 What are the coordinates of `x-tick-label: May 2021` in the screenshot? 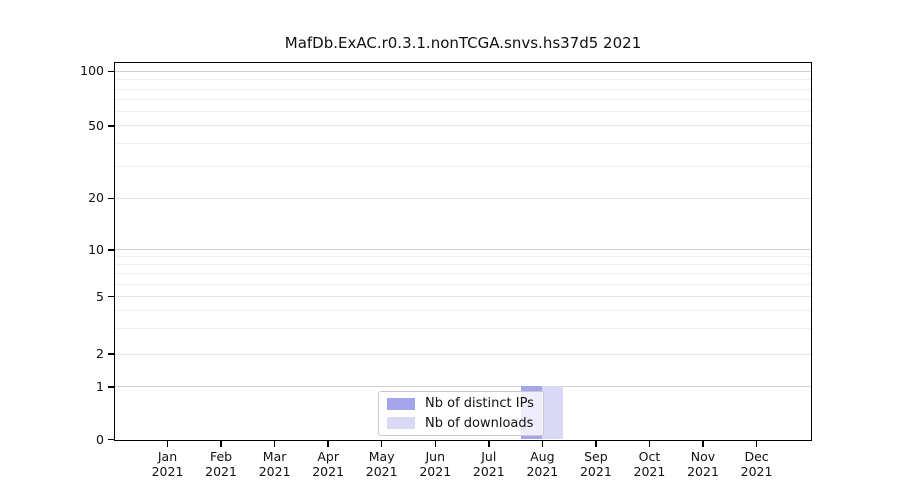 It's located at (381, 464).